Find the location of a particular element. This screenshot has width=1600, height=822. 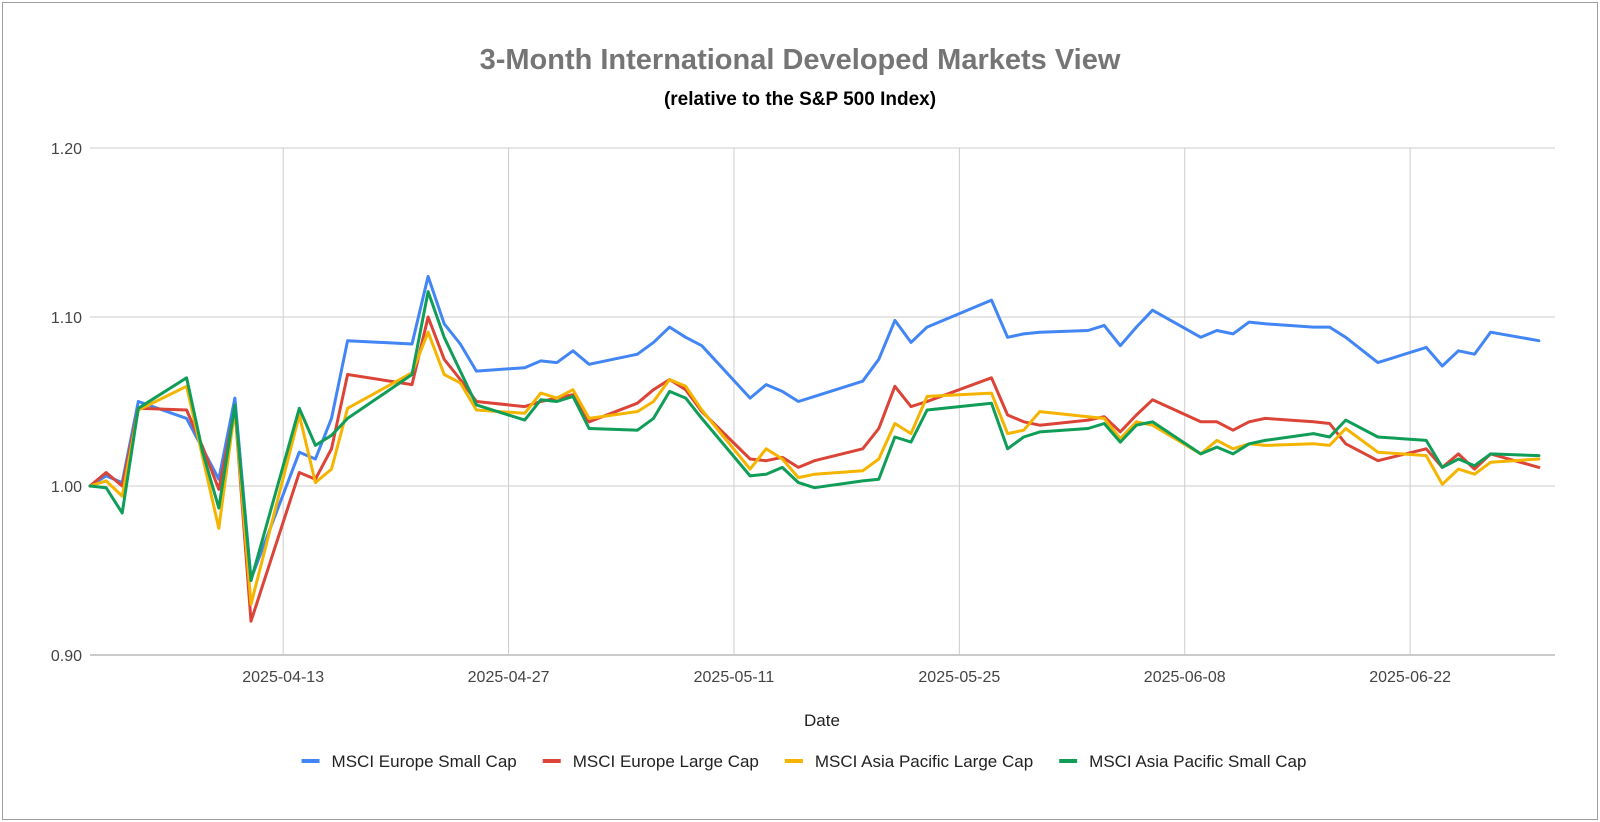

y-tick-label: 1.20 is located at coordinates (66, 149).